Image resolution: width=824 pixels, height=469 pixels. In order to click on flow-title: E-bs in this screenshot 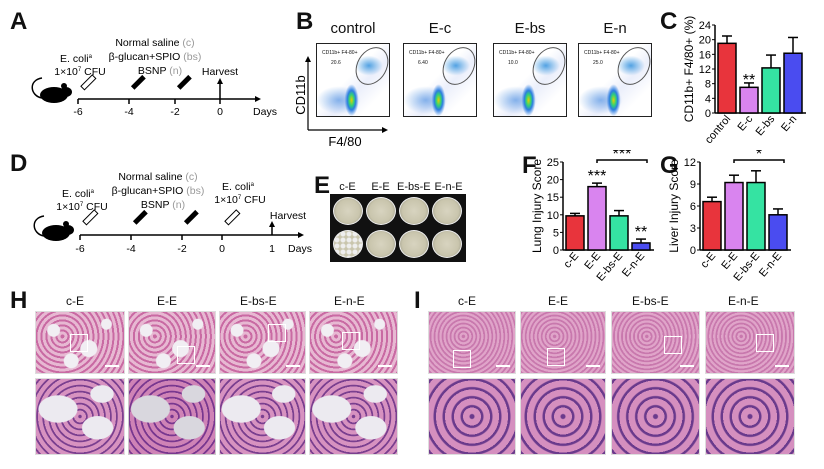, I will do `click(530, 28)`.